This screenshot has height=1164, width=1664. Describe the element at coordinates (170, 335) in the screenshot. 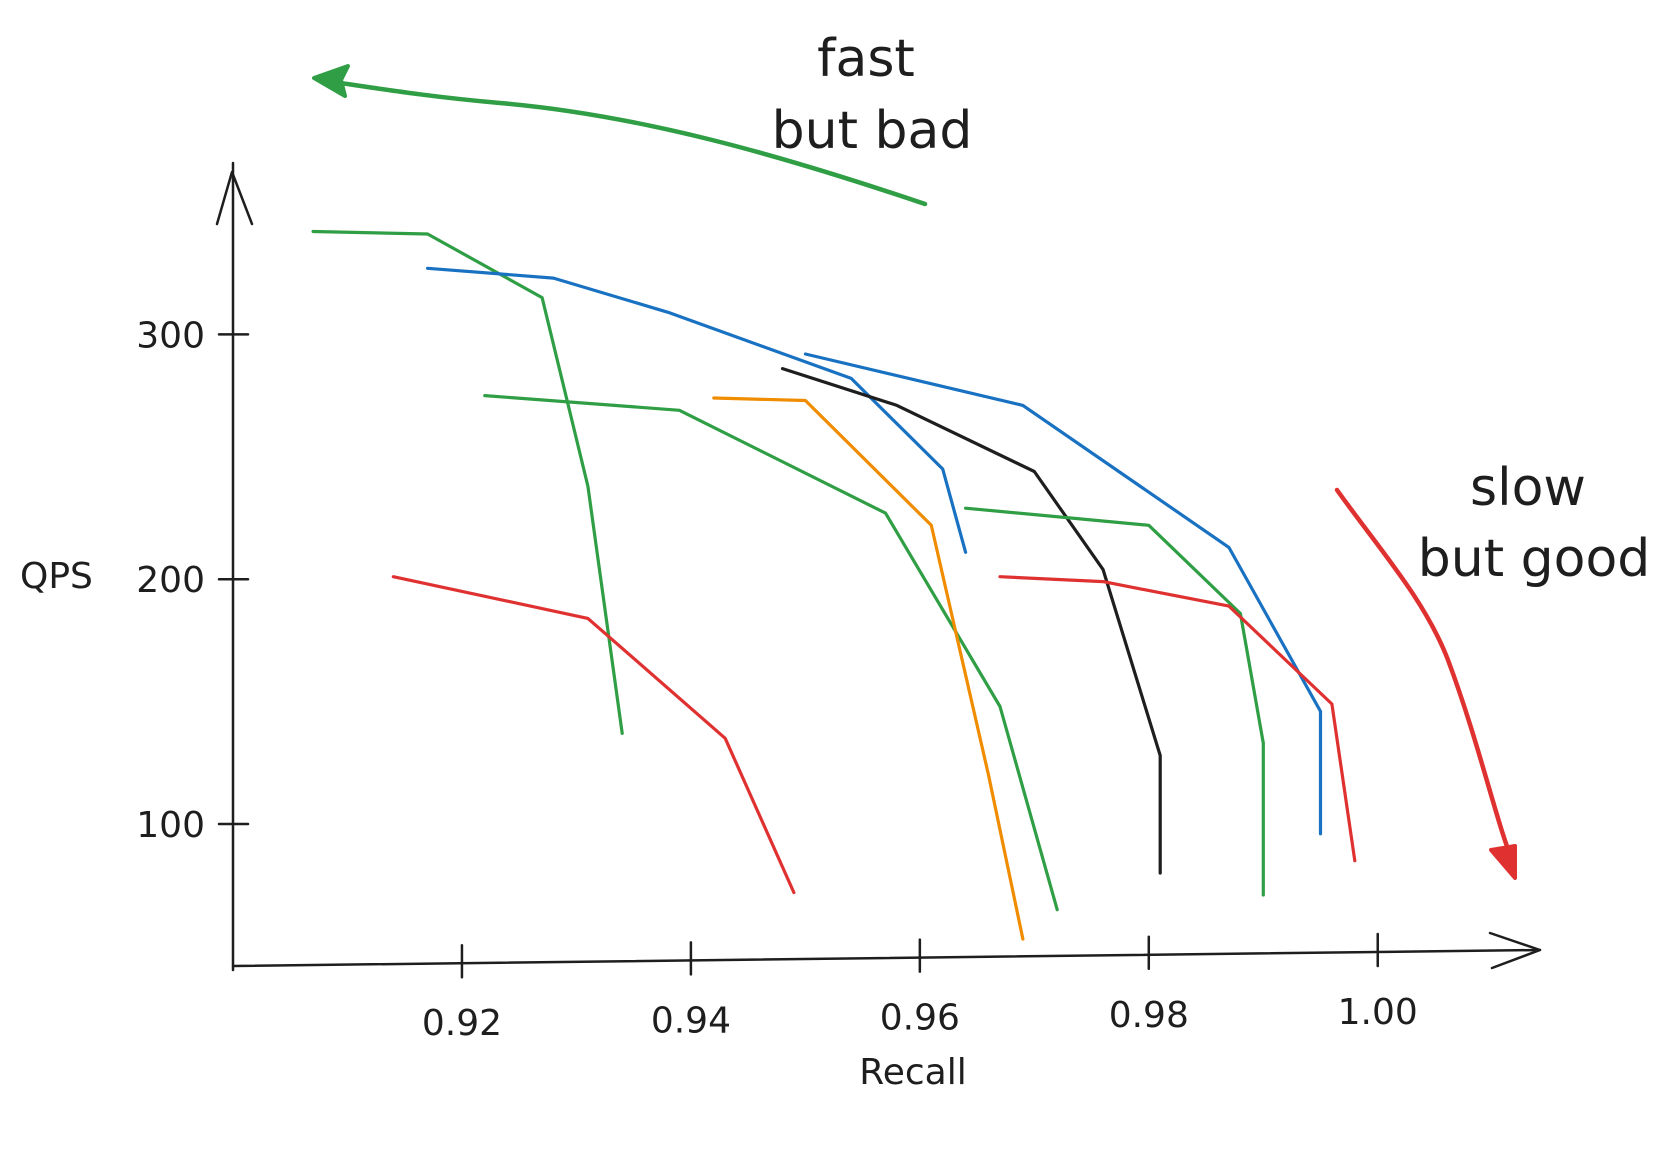

I see `y-tick-label: 300` at that location.